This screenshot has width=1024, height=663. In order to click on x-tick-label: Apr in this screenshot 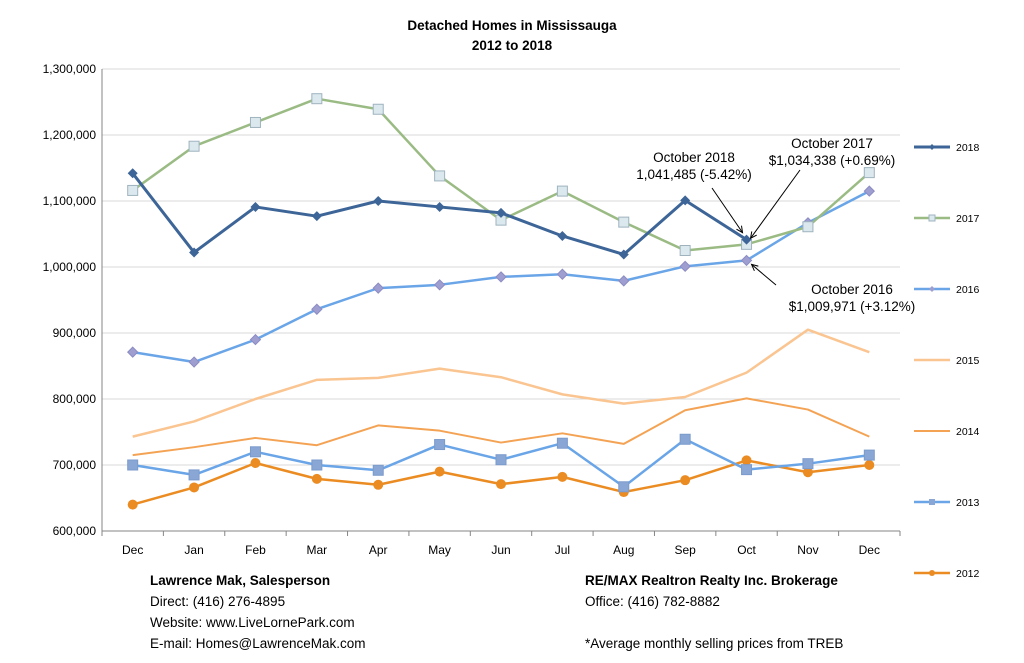, I will do `click(378, 550)`.